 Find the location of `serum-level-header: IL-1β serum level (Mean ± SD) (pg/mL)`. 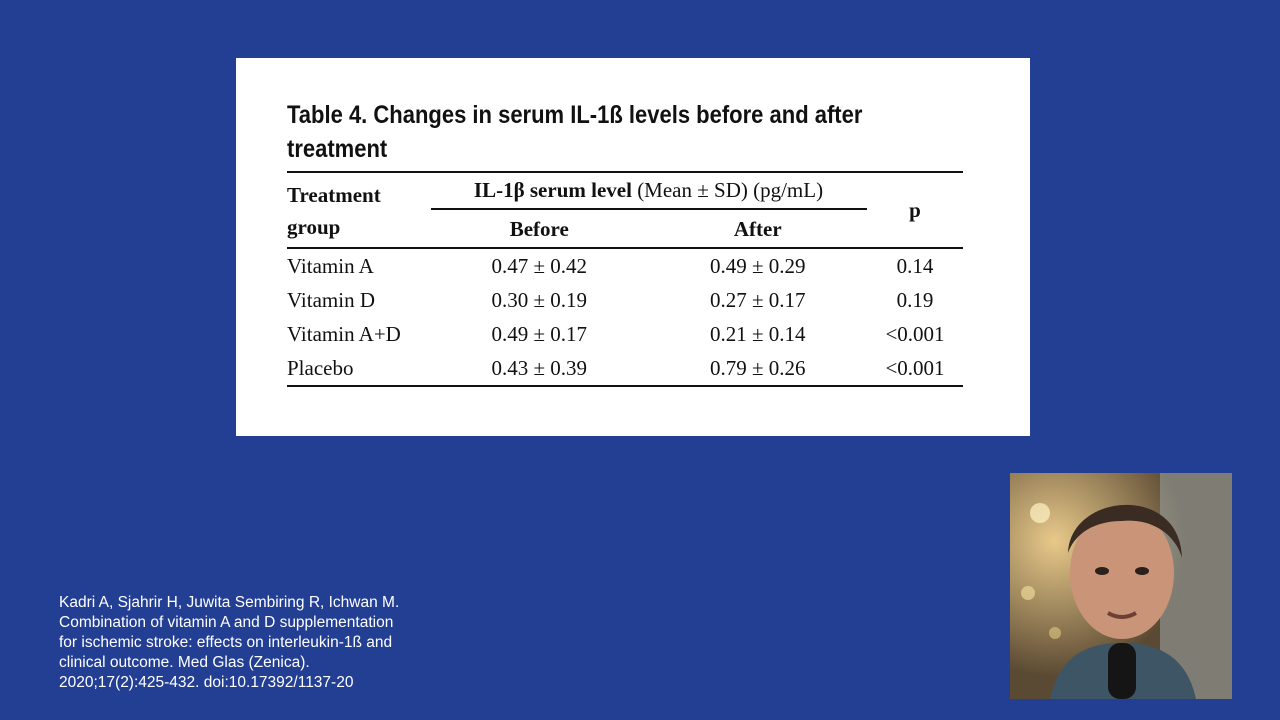

serum-level-header: IL-1β serum level (Mean ± SD) (pg/mL) is located at coordinates (648, 191).